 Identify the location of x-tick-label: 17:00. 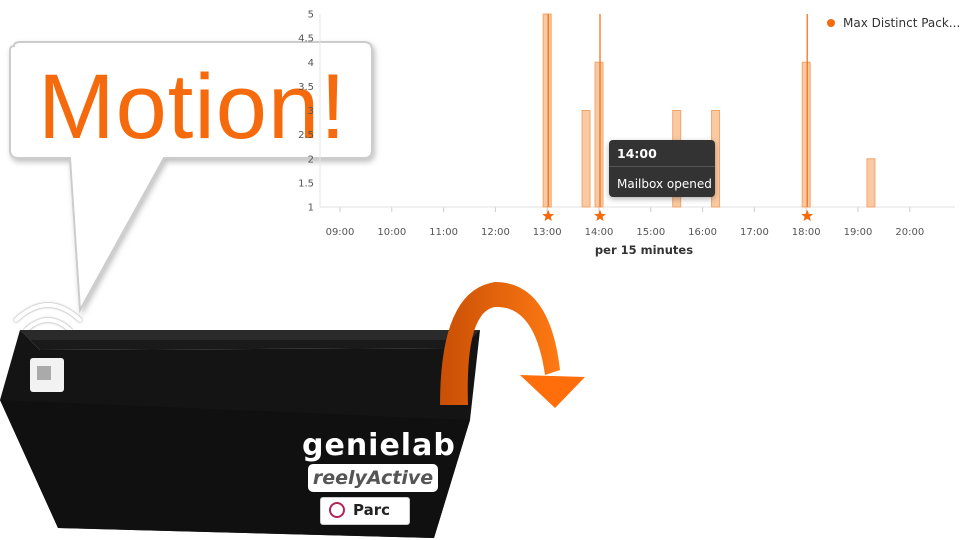
(754, 232).